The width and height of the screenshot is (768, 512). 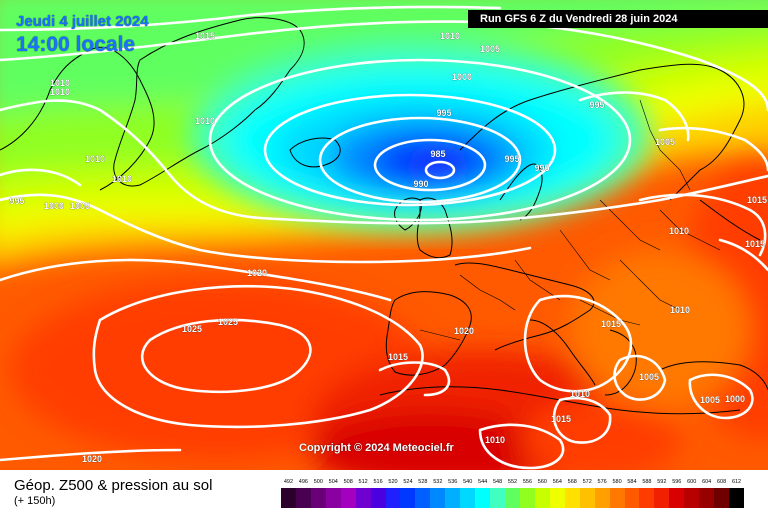 What do you see at coordinates (303, 482) in the screenshot?
I see `legend-label: 496` at bounding box center [303, 482].